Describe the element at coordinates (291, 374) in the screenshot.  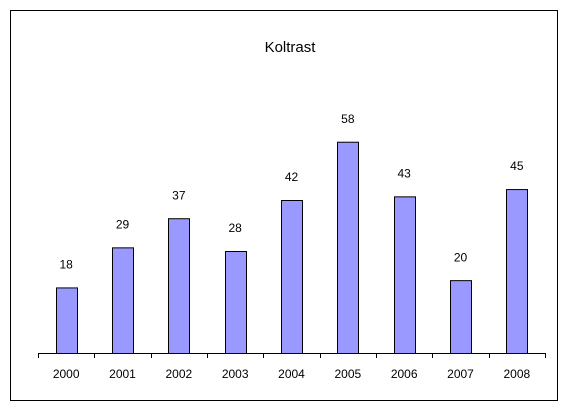
I see `x-tick-label: 2004` at that location.